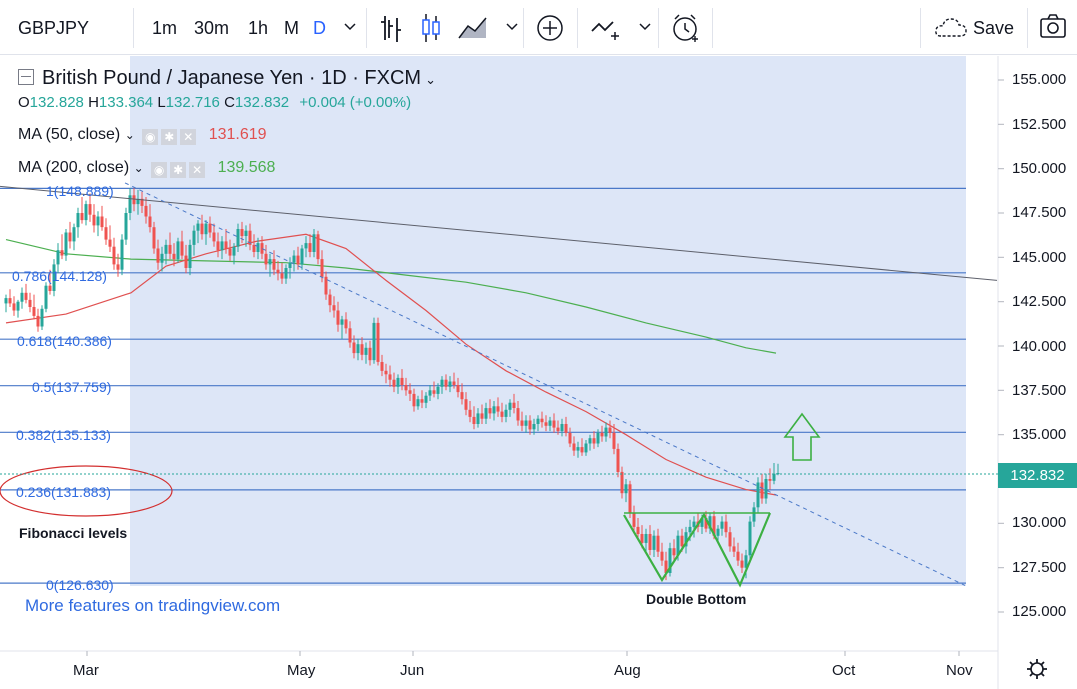 This screenshot has height=689, width=1077. What do you see at coordinates (605, 30) in the screenshot?
I see `indicators-icon` at bounding box center [605, 30].